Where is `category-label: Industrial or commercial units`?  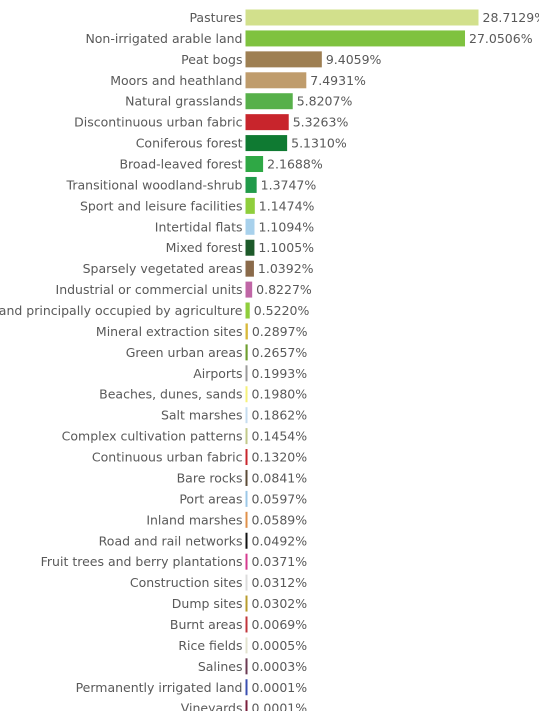 category-label: Industrial or commercial units is located at coordinates (149, 289).